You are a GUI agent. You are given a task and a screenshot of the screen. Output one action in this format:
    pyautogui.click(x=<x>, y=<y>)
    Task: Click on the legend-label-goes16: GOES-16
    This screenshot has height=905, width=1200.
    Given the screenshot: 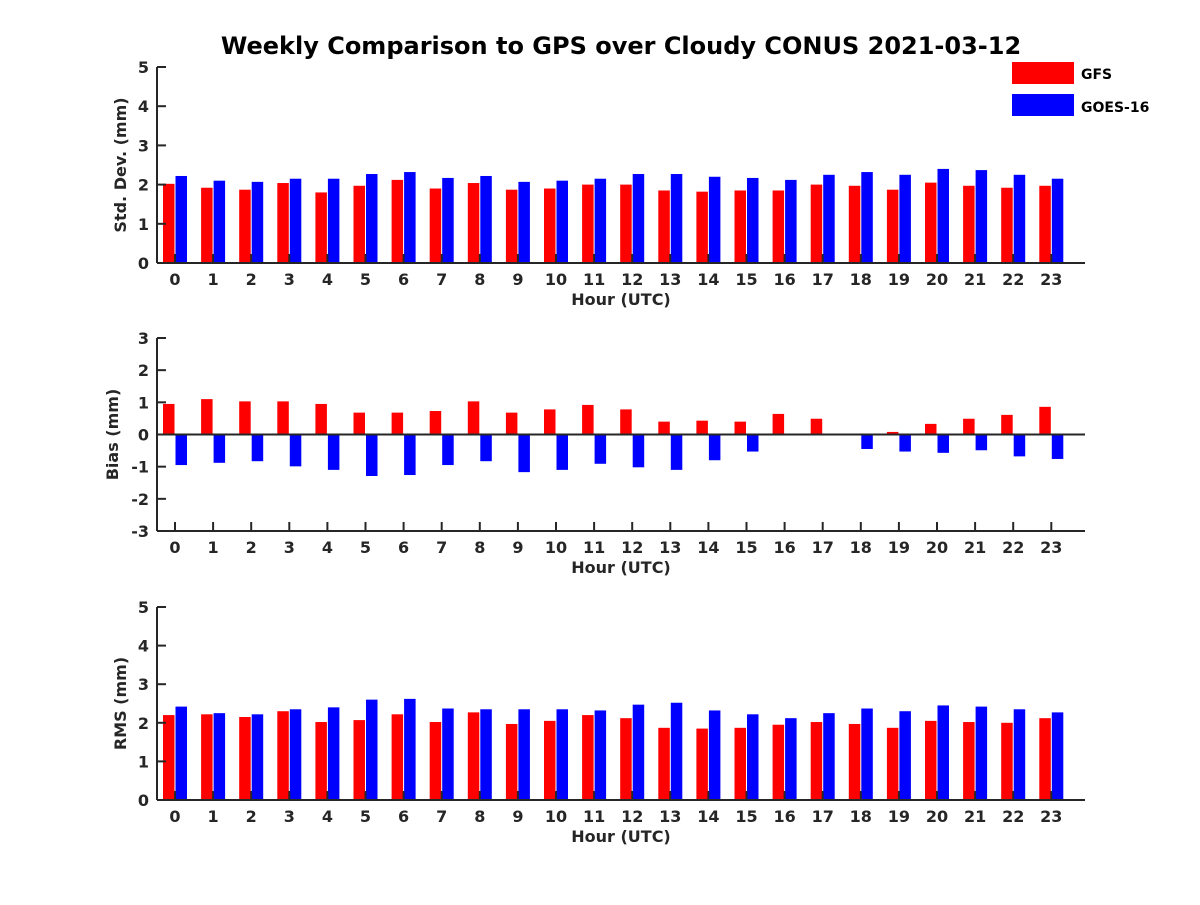 What is the action you would take?
    pyautogui.click(x=1115, y=108)
    